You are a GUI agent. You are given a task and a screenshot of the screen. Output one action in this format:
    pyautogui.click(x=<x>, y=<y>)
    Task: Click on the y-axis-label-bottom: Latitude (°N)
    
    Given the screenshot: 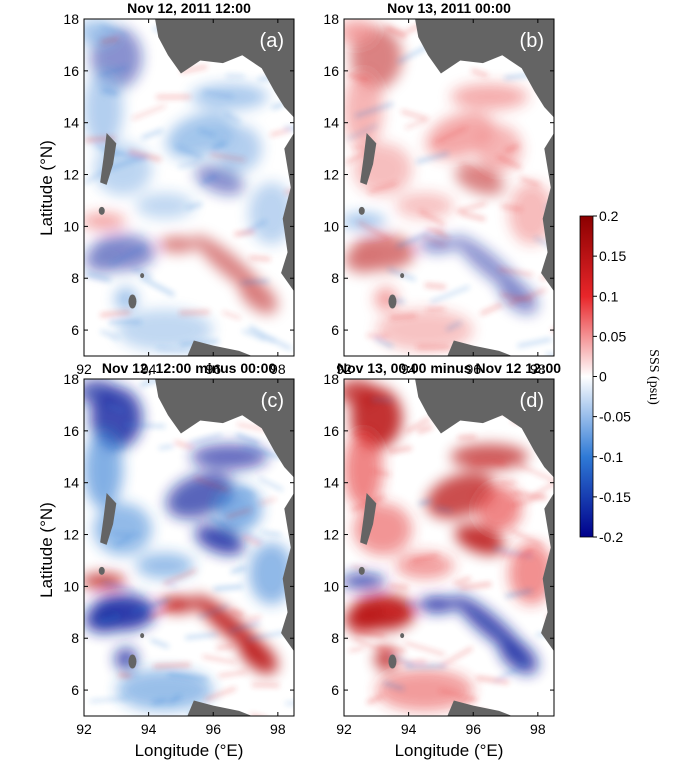 What is the action you would take?
    pyautogui.click(x=46, y=550)
    